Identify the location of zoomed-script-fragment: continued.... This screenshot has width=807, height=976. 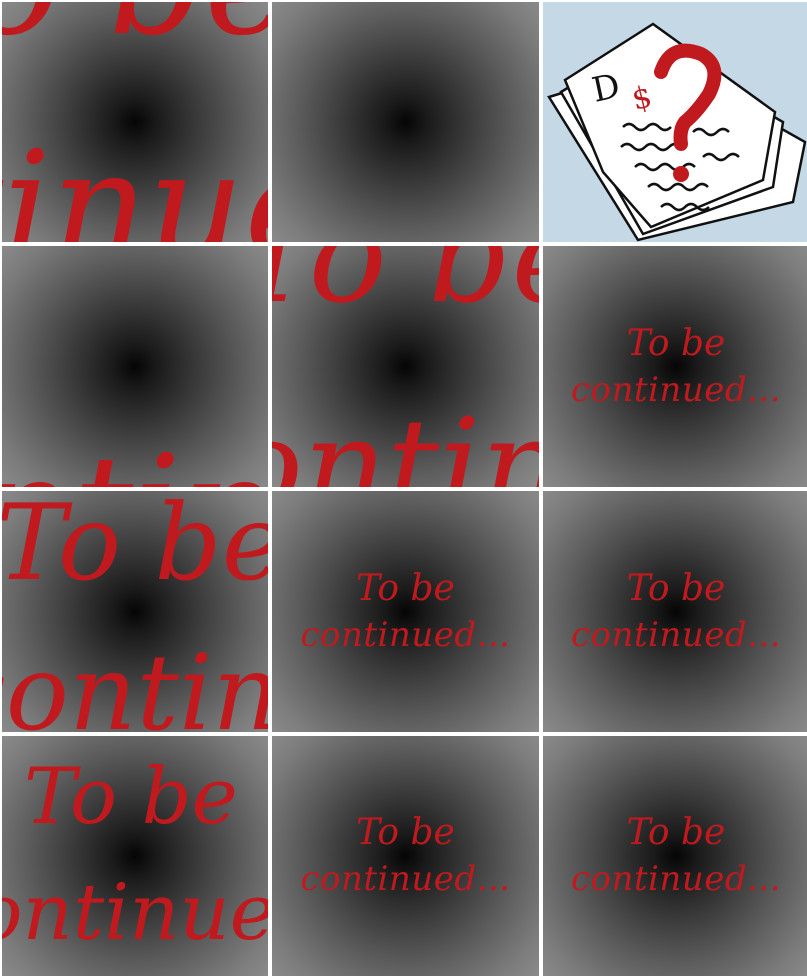
(135, 461).